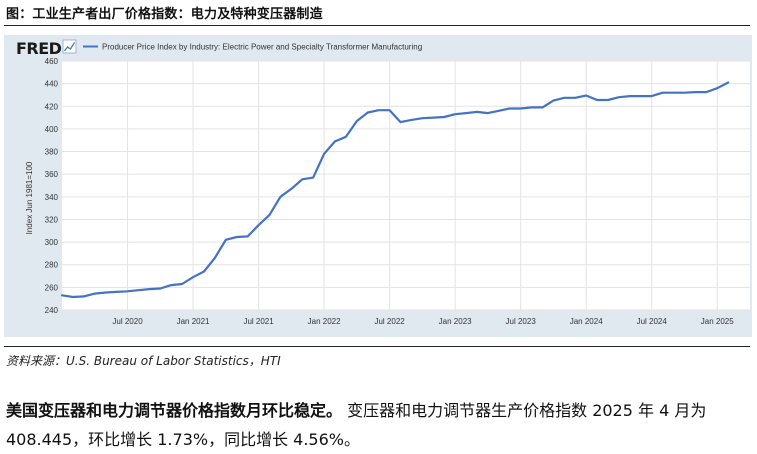  I want to click on x-tick-label: Jul 2020, so click(127, 321).